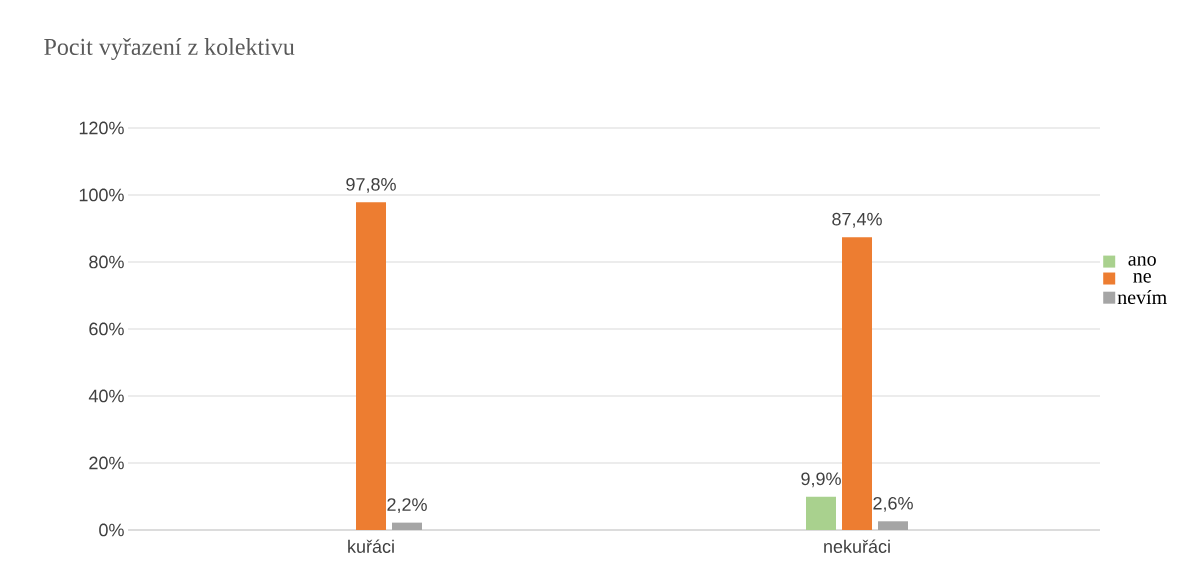 The image size is (1202, 581). I want to click on y-tick-label: 20%, so click(106, 463).